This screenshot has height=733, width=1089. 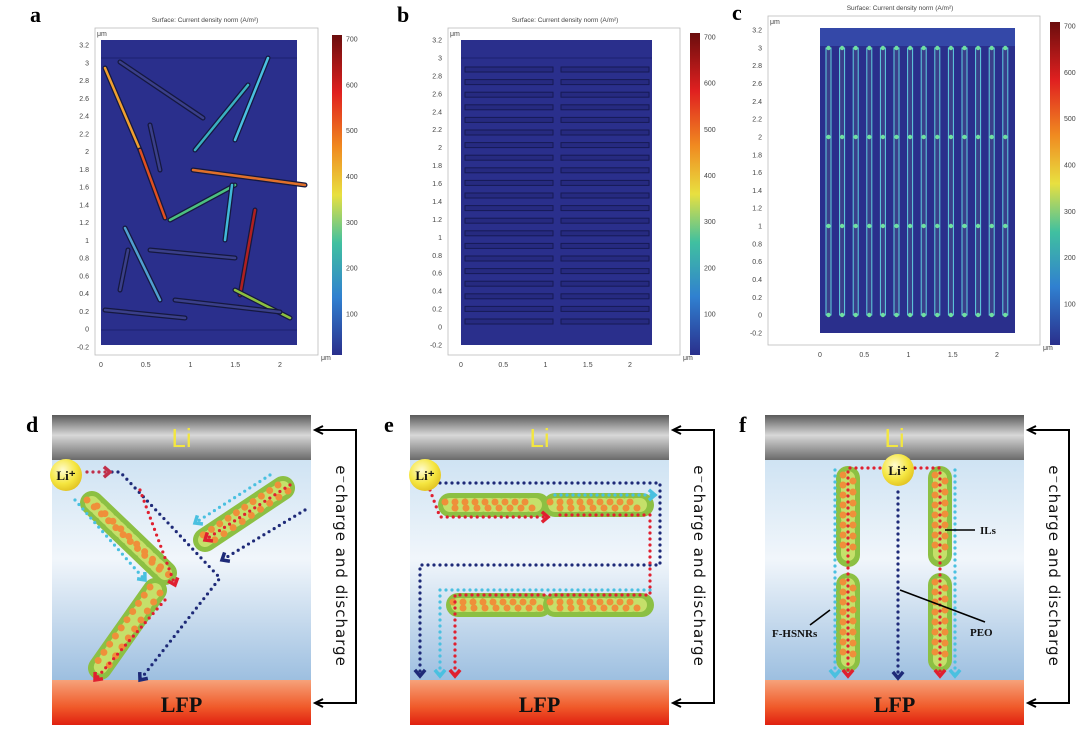 What do you see at coordinates (757, 262) in the screenshot?
I see `y-tick-label: 0.6` at bounding box center [757, 262].